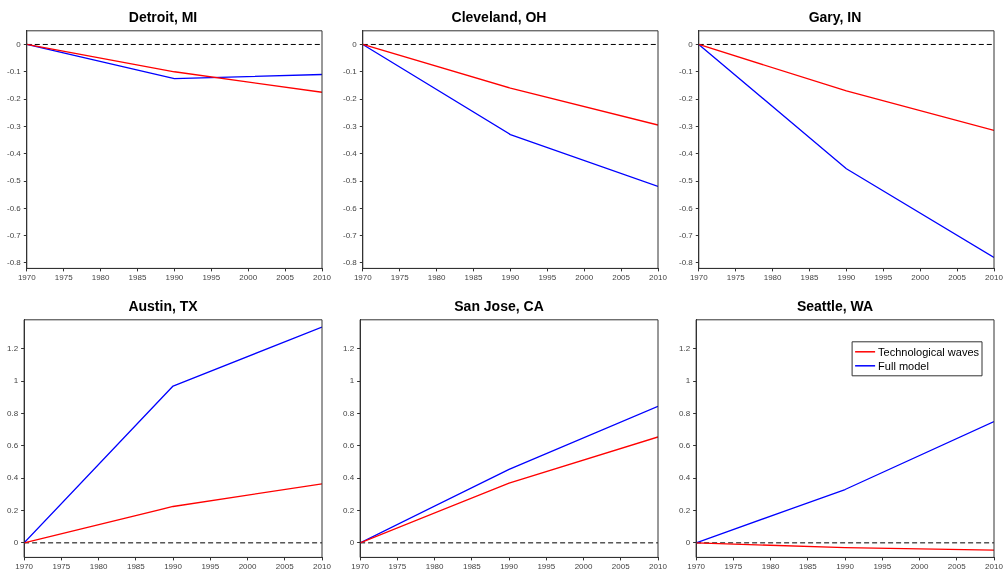 Image resolution: width=1008 pixels, height=579 pixels. Describe the element at coordinates (163, 17) in the screenshot. I see `chart-title: Detroit, MI` at that location.